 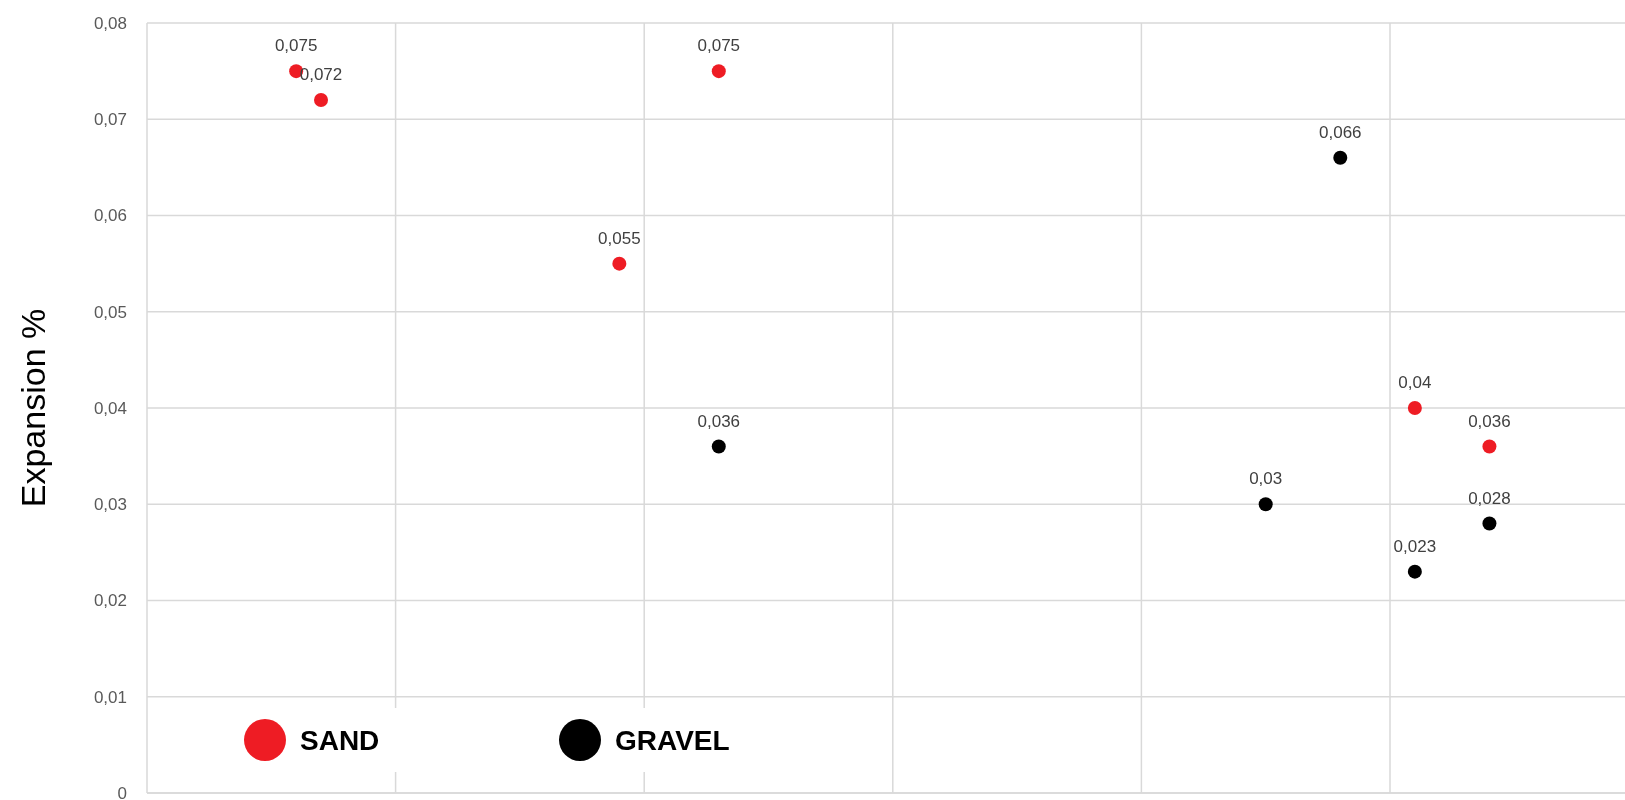 What do you see at coordinates (1340, 132) in the screenshot?
I see `data-label: 0,066` at bounding box center [1340, 132].